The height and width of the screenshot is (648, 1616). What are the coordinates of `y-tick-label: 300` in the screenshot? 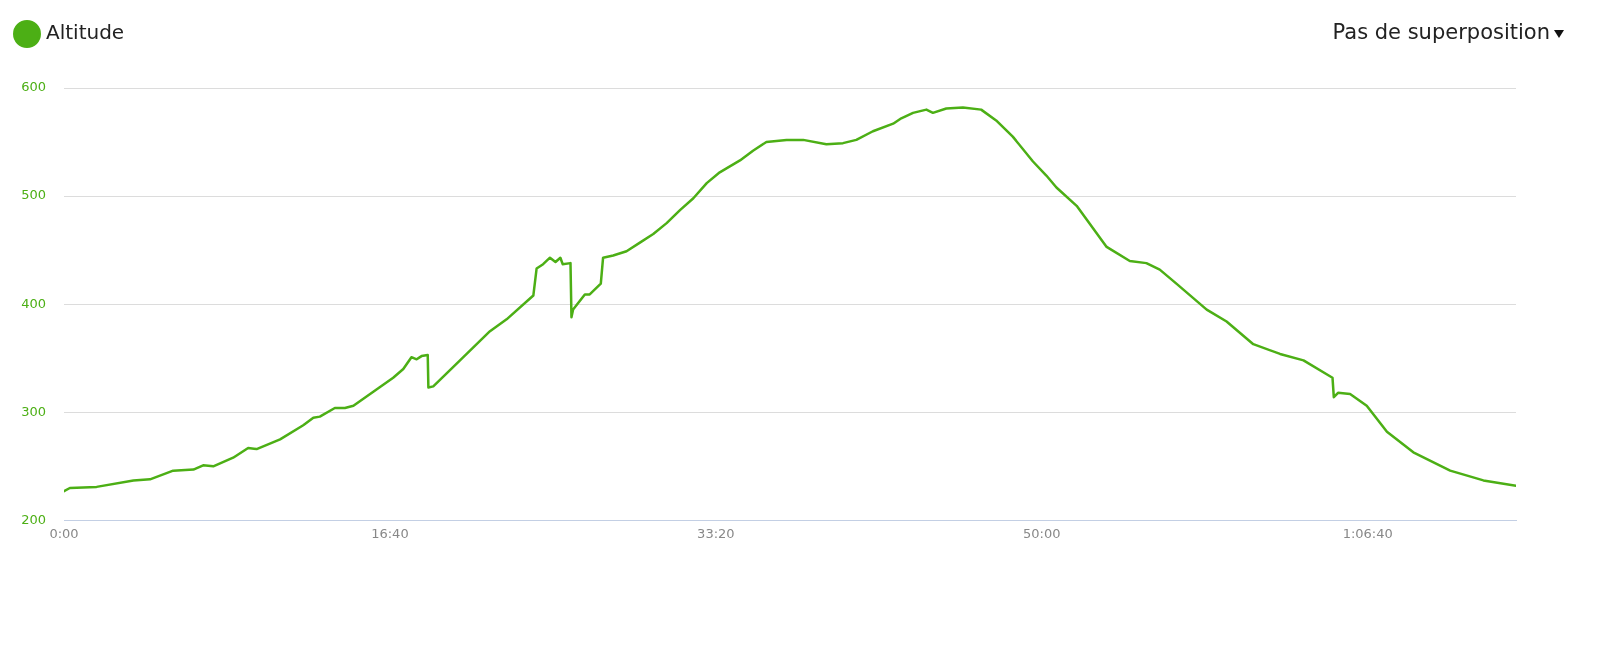 It's located at (33, 411).